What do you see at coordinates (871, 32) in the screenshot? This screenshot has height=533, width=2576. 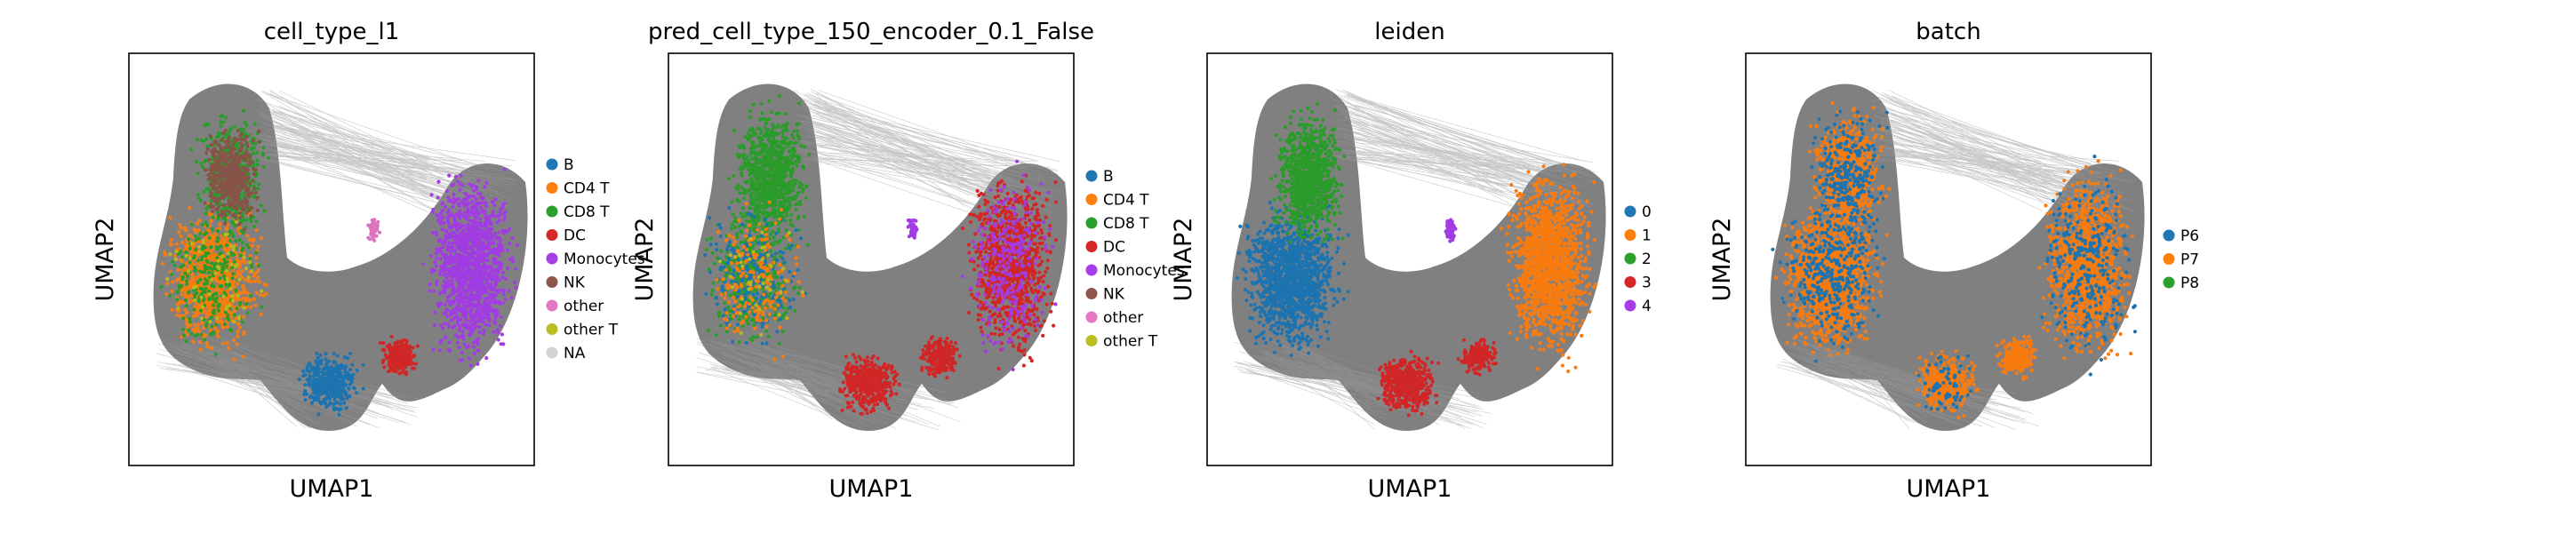 I see `panel-title: pred_cell_type_150_encoder_0.1_False` at bounding box center [871, 32].